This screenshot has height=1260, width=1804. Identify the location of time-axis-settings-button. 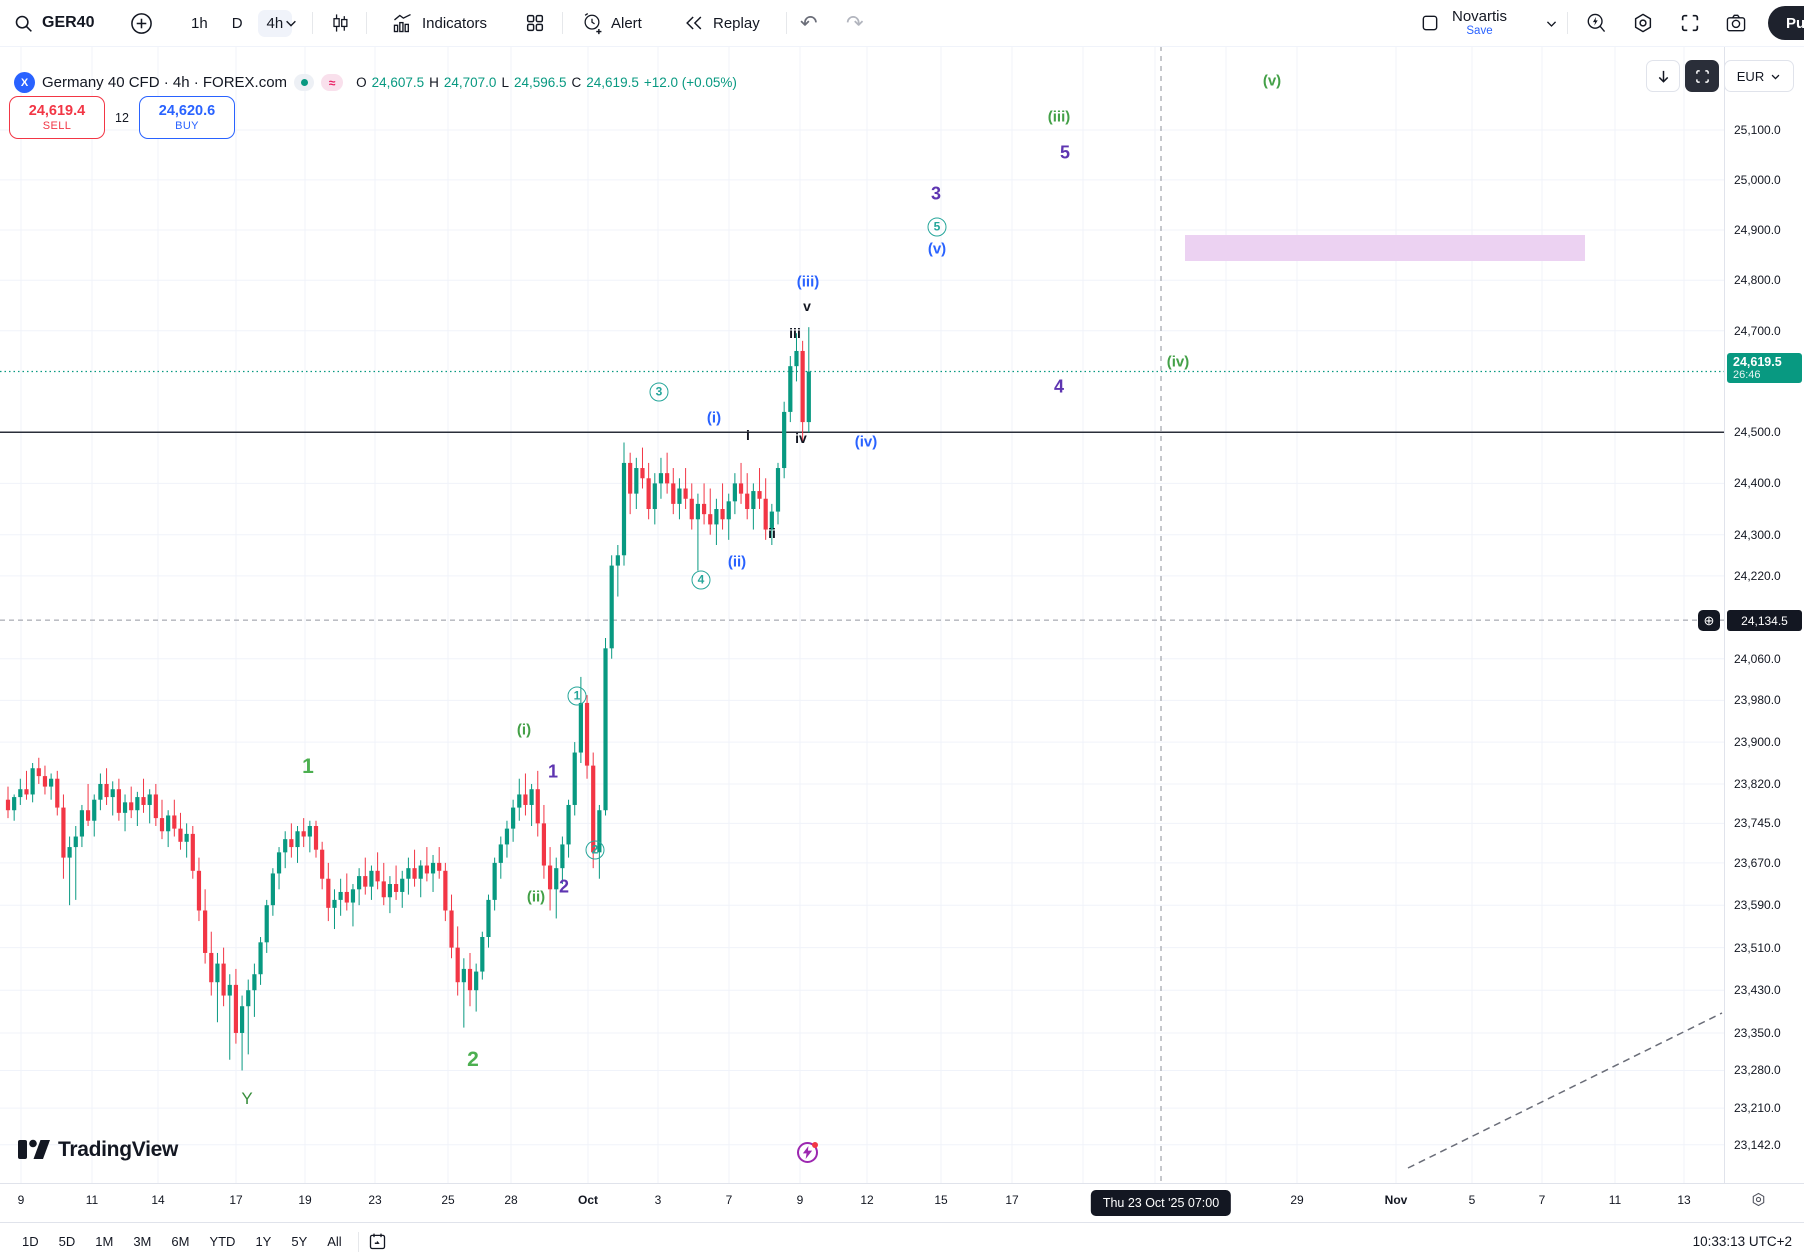
(1758, 1199).